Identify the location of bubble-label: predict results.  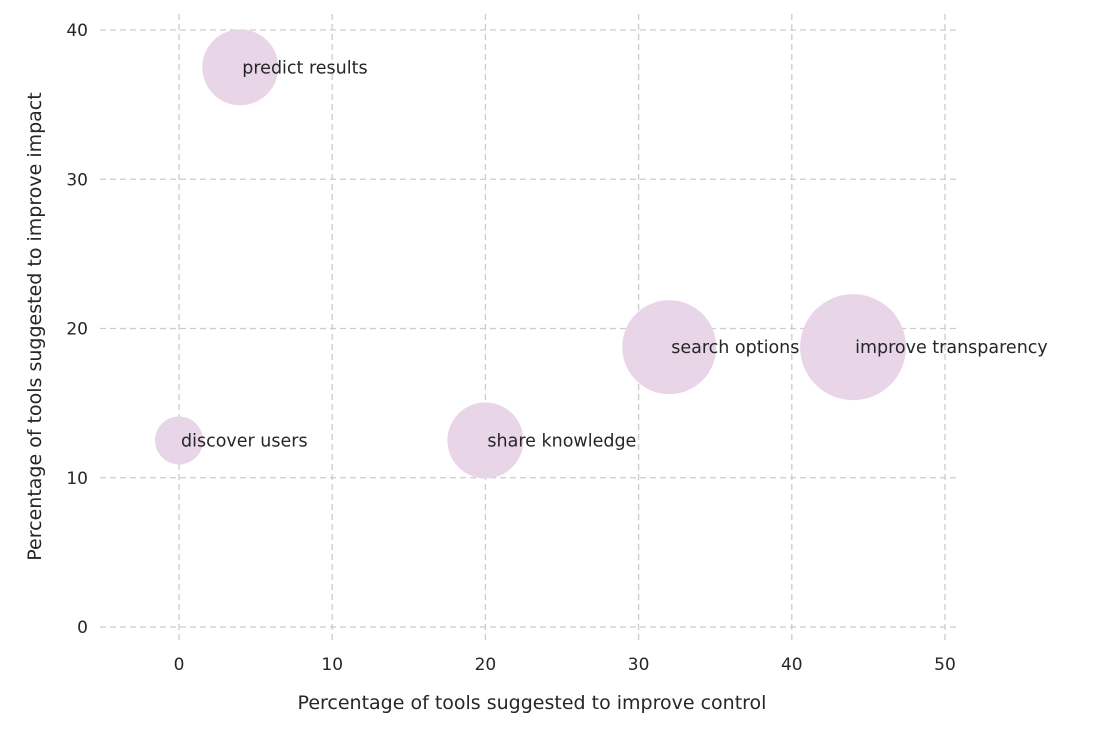
(304, 68).